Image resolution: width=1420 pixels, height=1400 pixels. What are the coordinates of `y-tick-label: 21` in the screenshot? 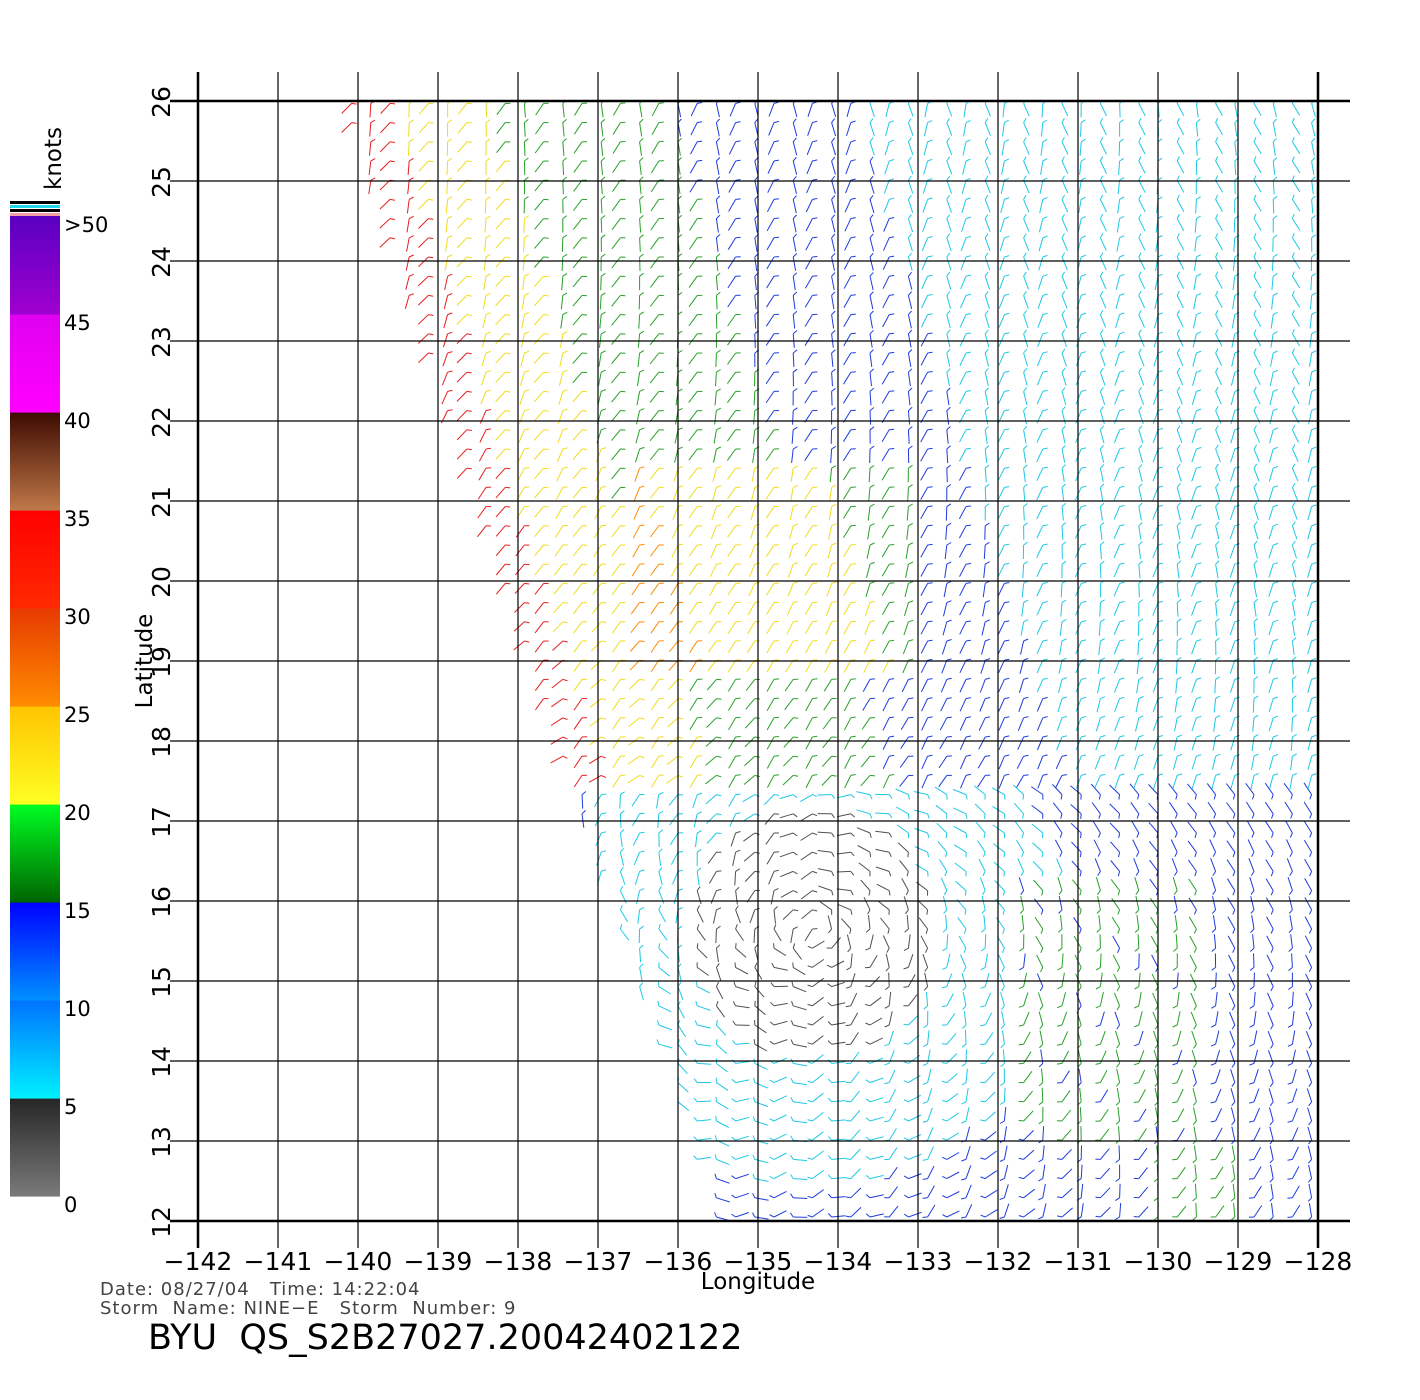 It's located at (161, 502).